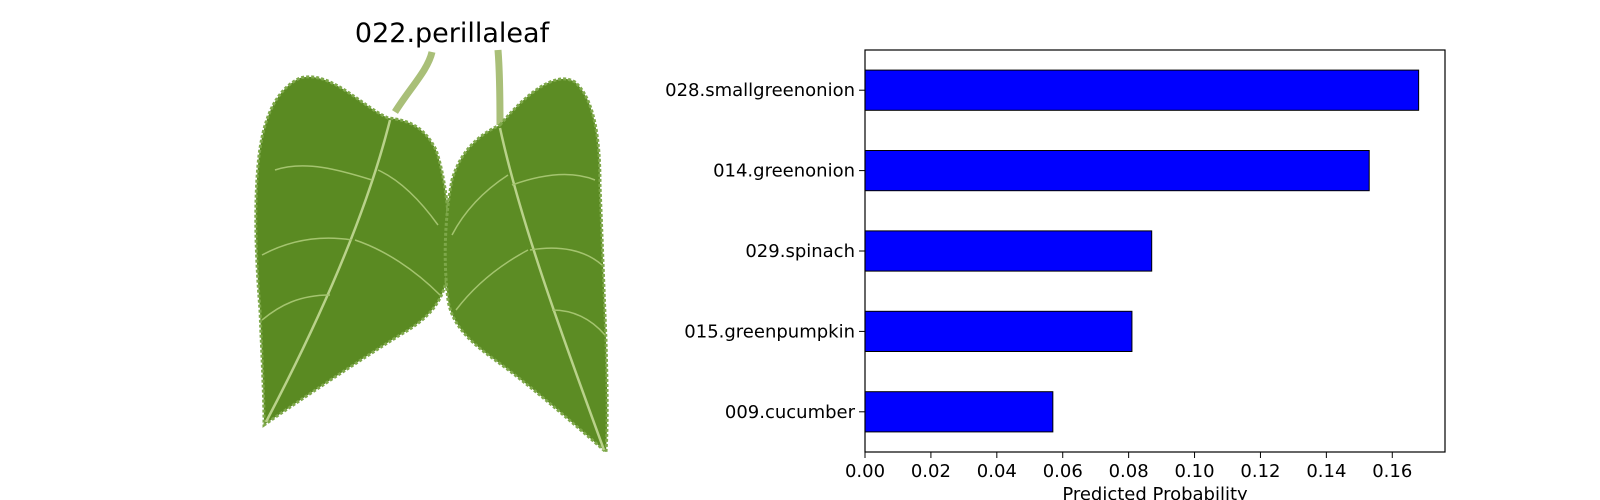  What do you see at coordinates (1063, 471) in the screenshot?
I see `x-tick-label: 0.06` at bounding box center [1063, 471].